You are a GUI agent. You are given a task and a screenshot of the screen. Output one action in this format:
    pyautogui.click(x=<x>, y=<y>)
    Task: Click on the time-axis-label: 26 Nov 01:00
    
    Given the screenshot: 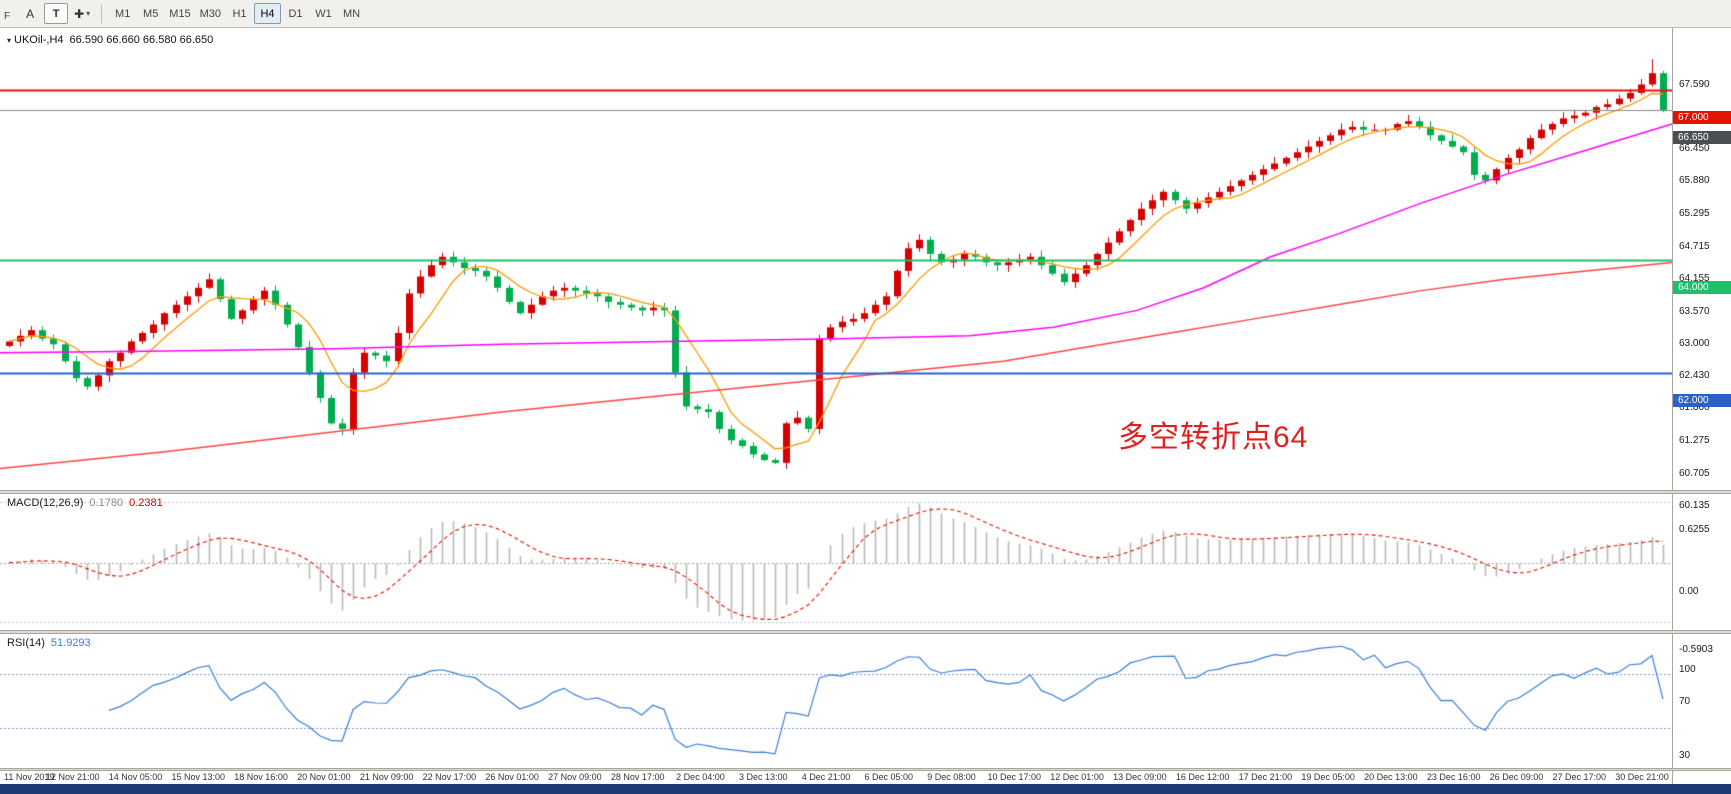 What is the action you would take?
    pyautogui.click(x=512, y=777)
    